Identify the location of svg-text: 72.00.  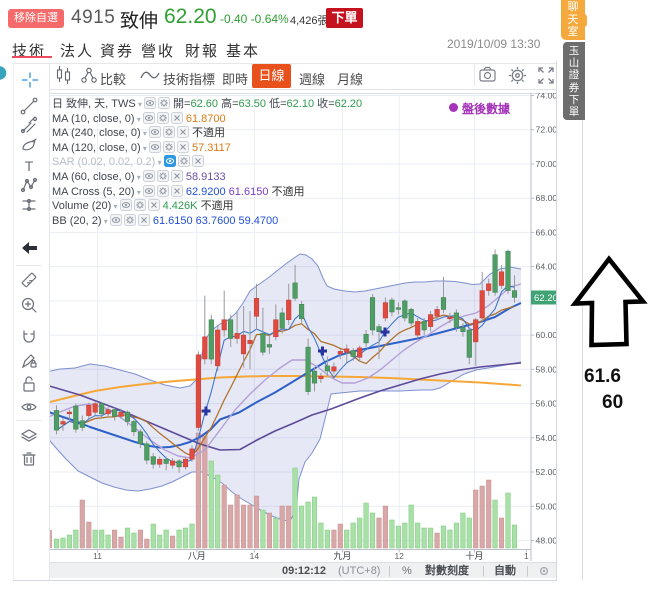
(546, 130).